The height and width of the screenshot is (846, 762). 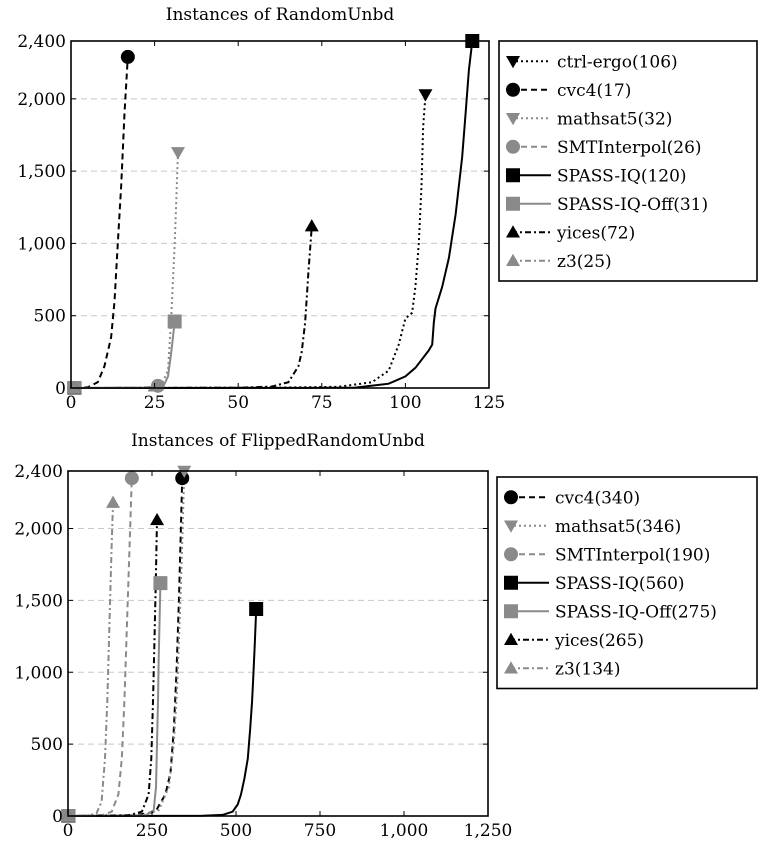 I want to click on x-tick-label: 1,250, so click(x=488, y=831).